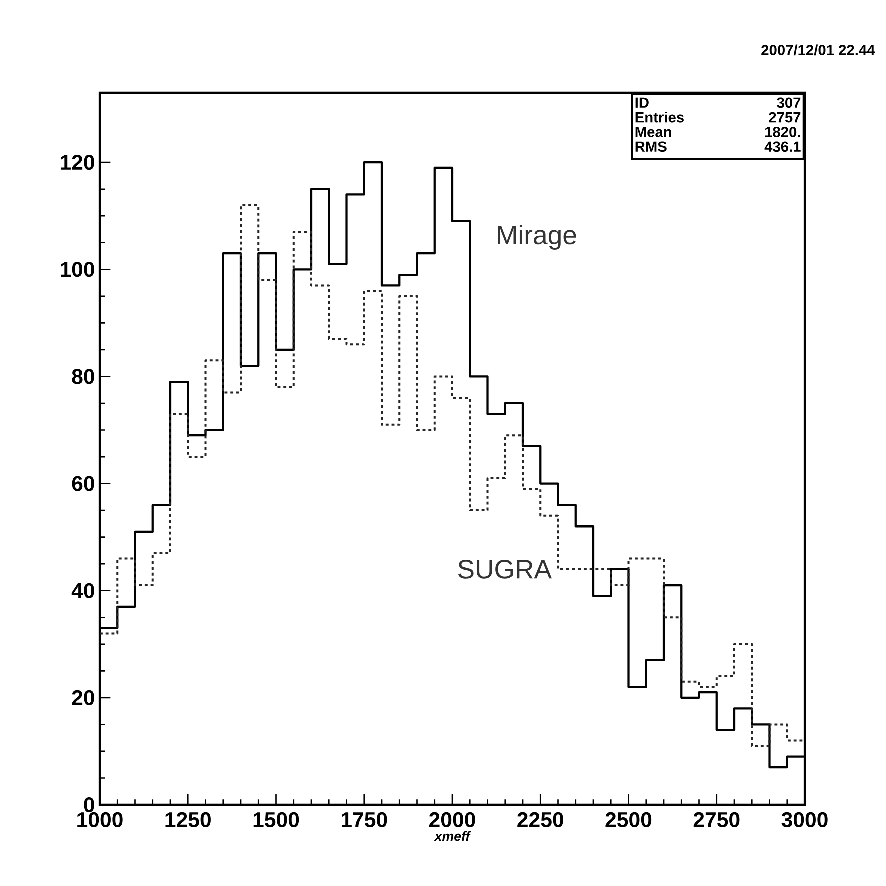 This screenshot has width=886, height=886. Describe the element at coordinates (100, 820) in the screenshot. I see `x-tick-label: 1000` at that location.